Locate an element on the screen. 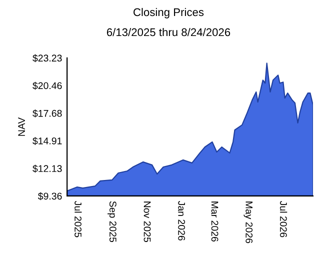  y-tick-label: $20.46 is located at coordinates (47, 86).